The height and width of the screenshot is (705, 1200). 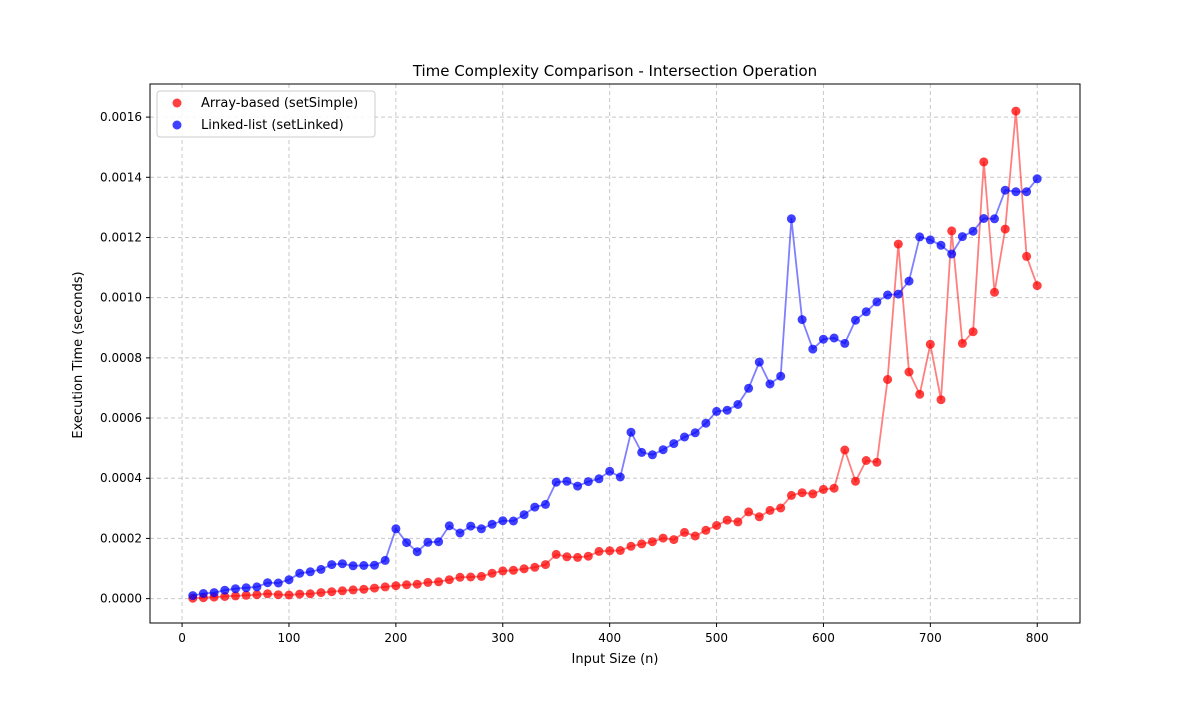 I want to click on y-tick-label: 0.0002, so click(x=121, y=538).